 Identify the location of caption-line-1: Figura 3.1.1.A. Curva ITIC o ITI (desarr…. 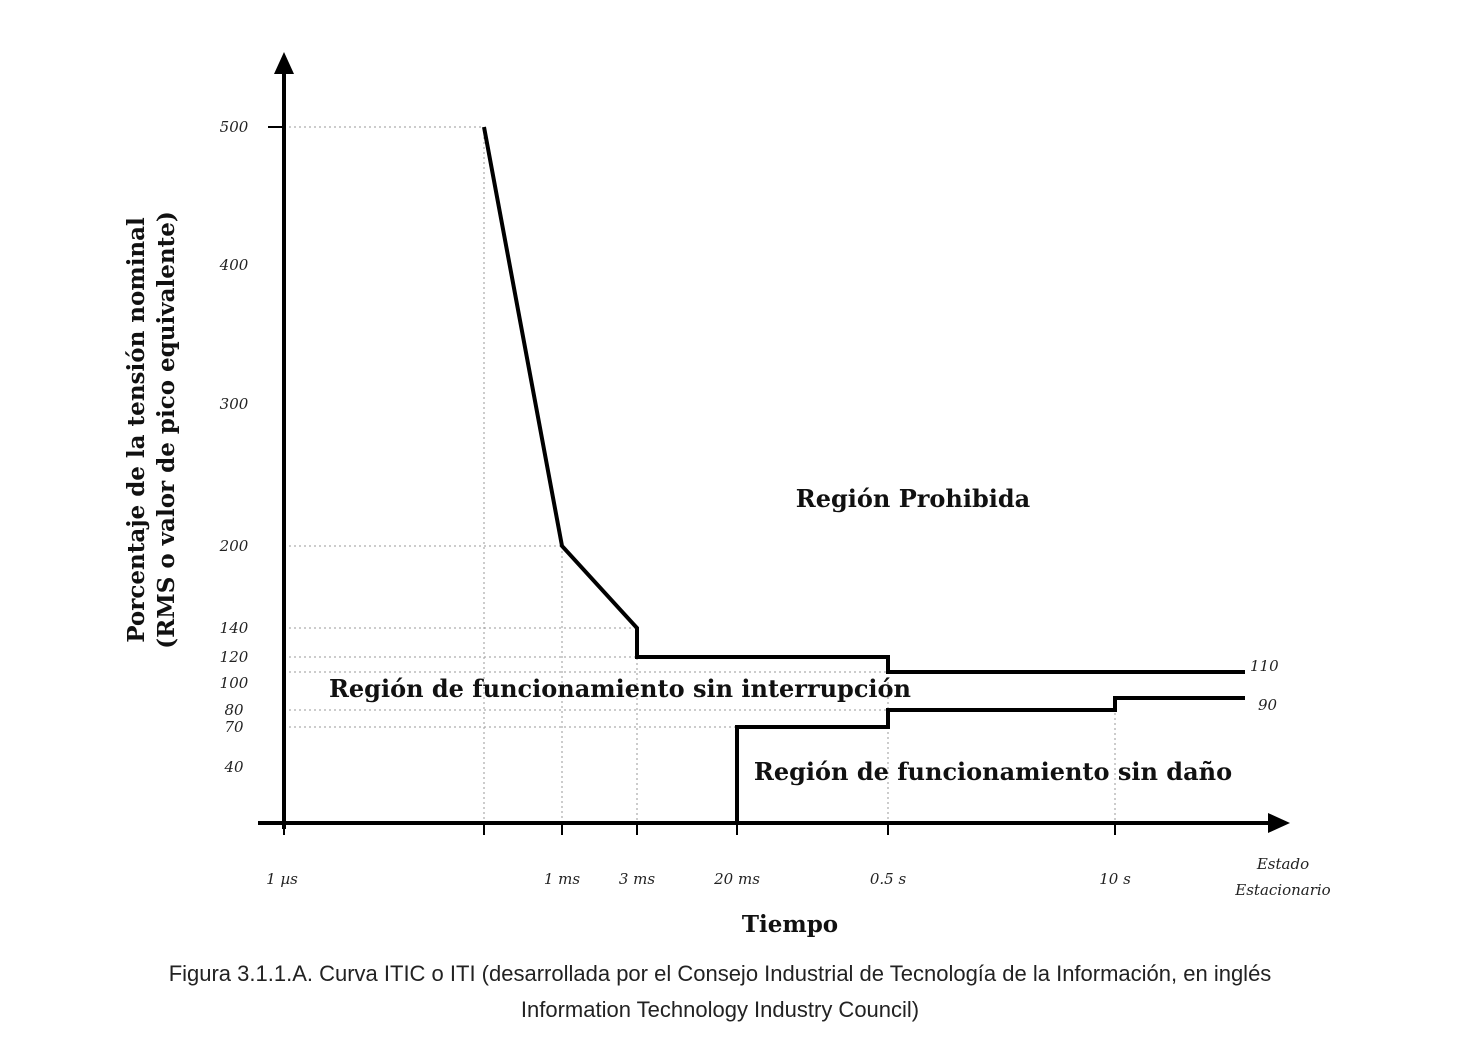
(720, 973).